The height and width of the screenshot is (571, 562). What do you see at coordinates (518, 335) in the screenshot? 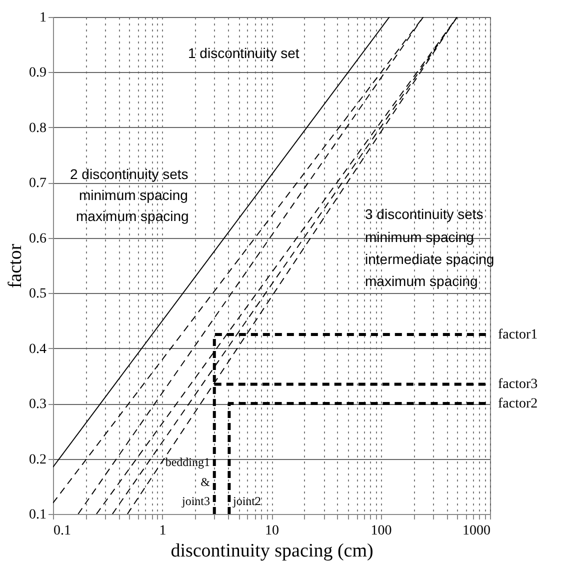
I see `series-label: factor1` at bounding box center [518, 335].